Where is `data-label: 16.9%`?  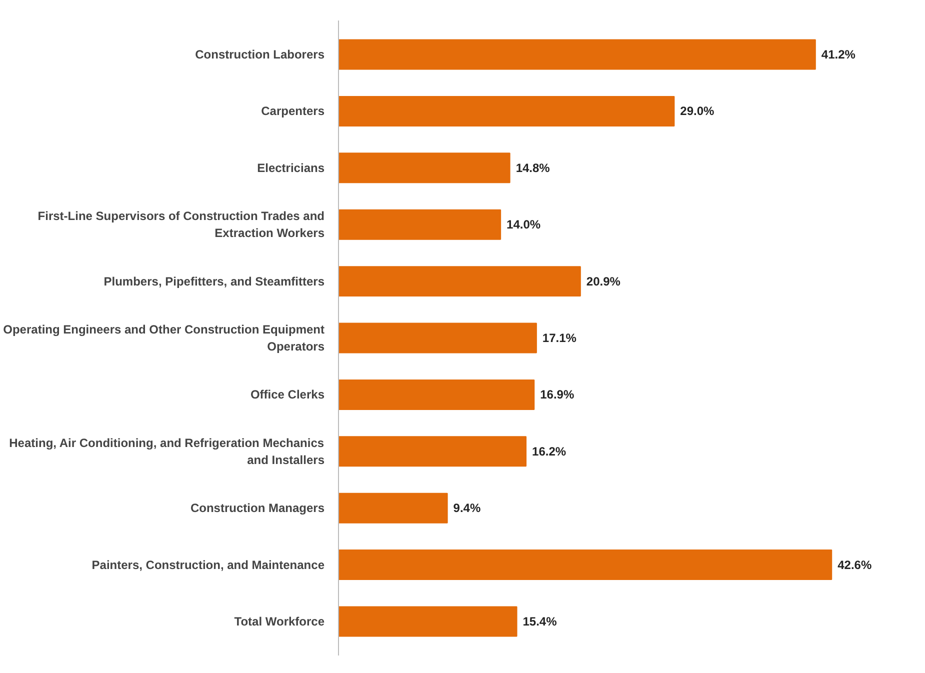 data-label: 16.9% is located at coordinates (557, 395).